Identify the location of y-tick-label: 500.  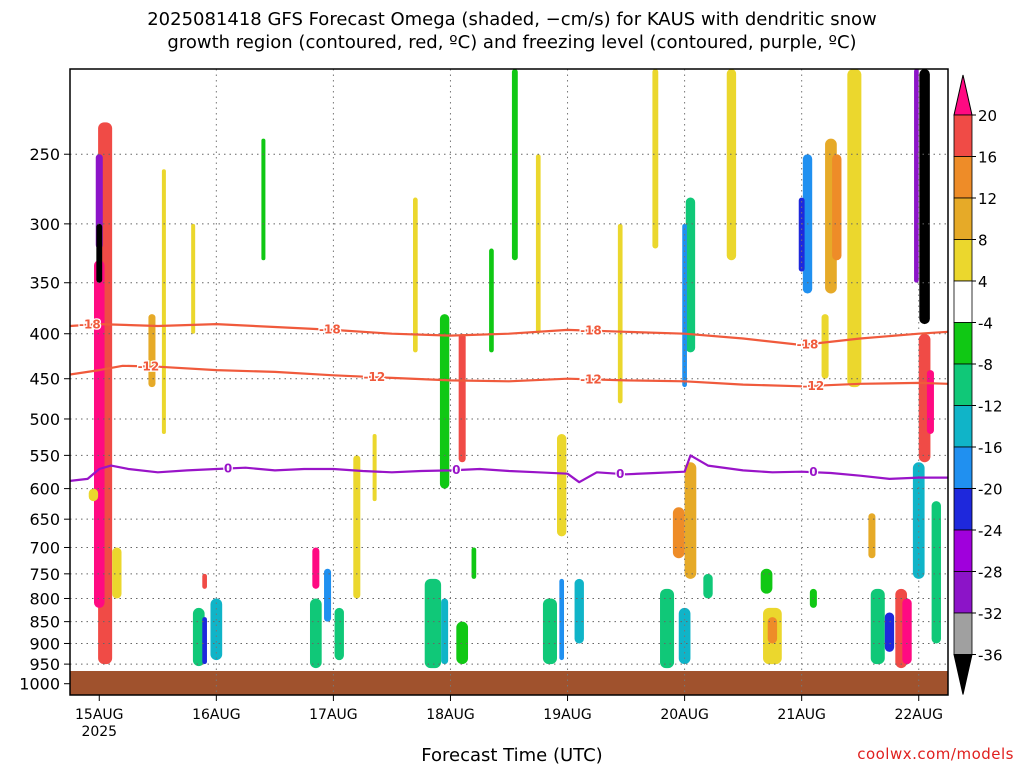
(44, 419).